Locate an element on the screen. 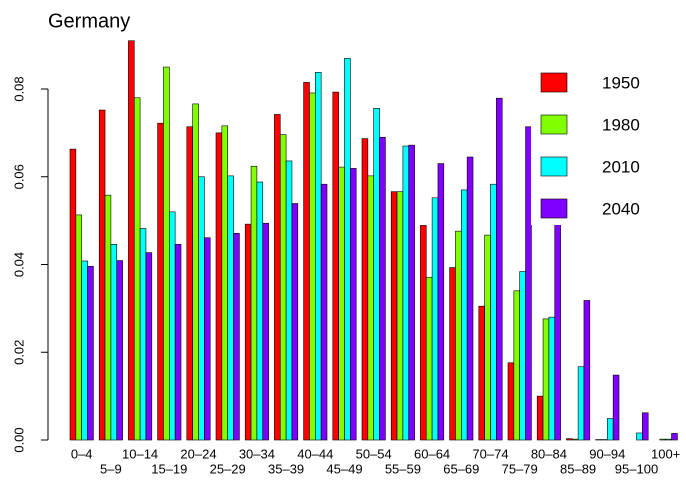 The height and width of the screenshot is (481, 686). x-tick-label: 45–49 is located at coordinates (344, 468).